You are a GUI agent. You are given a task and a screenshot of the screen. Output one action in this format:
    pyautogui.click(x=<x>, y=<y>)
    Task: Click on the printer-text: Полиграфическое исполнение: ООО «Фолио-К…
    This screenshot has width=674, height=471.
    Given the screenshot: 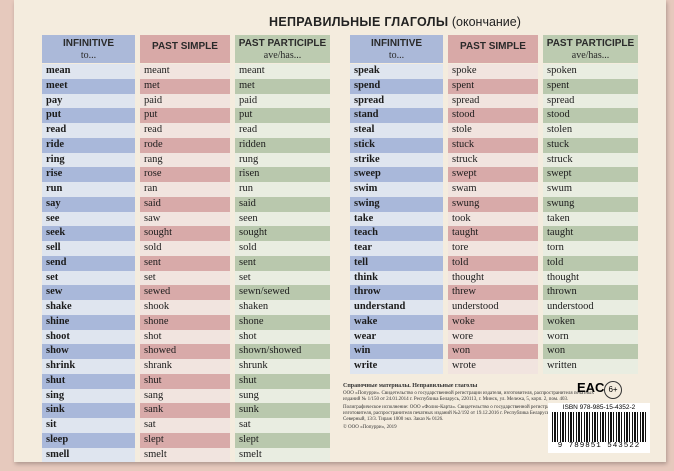 What is the action you would take?
    pyautogui.click(x=471, y=413)
    